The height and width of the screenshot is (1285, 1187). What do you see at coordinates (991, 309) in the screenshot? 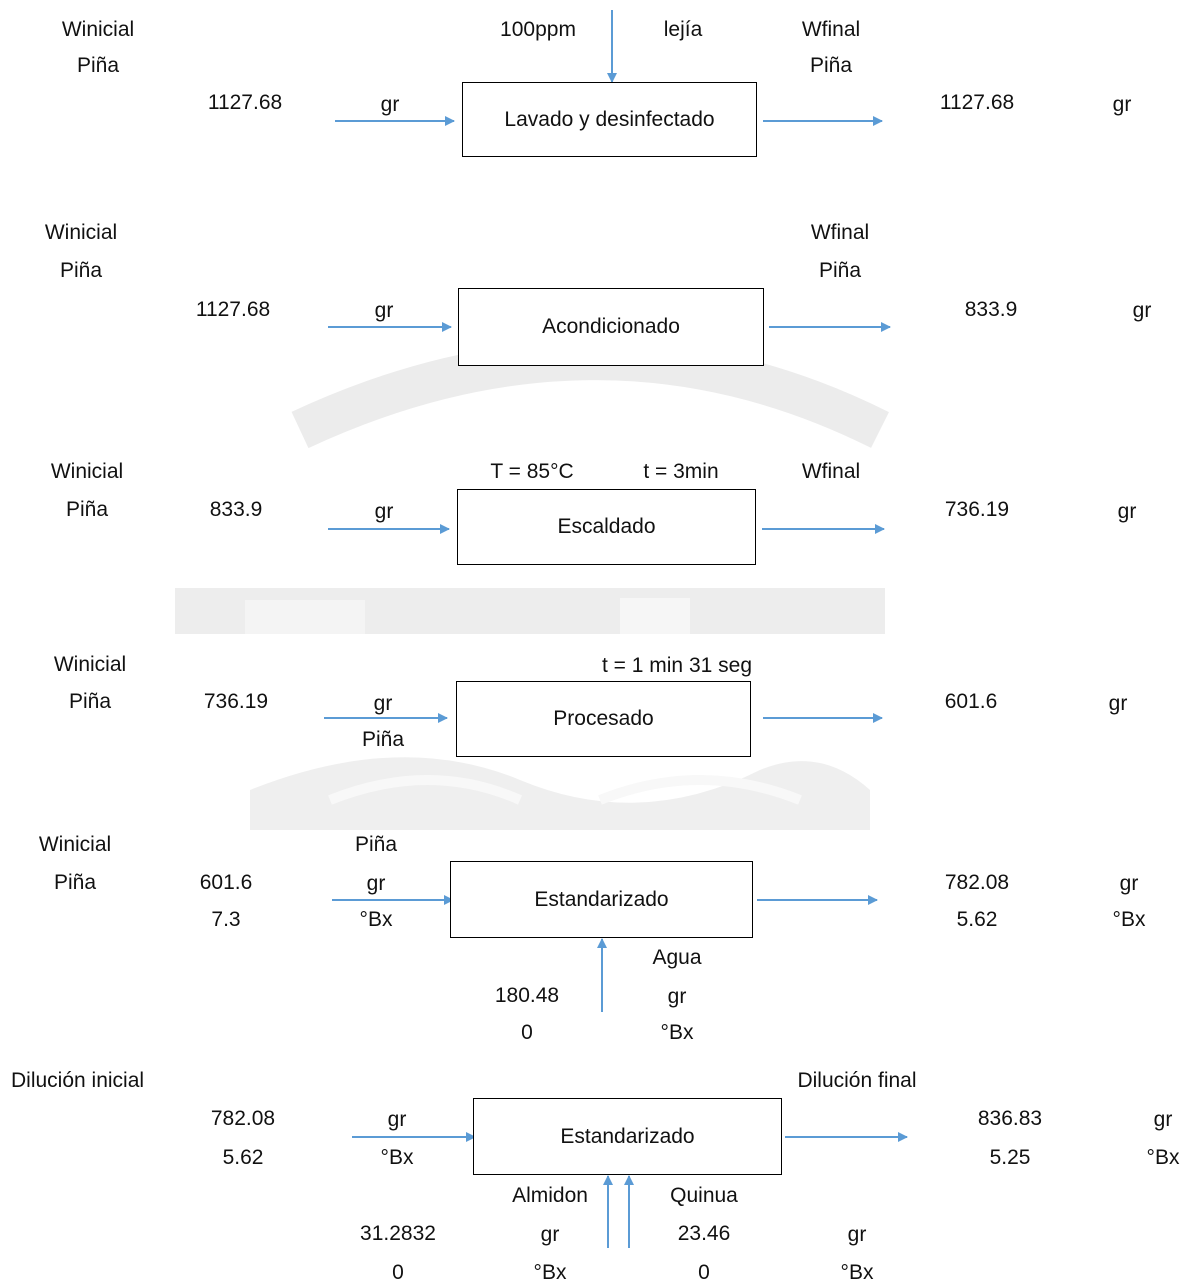
I see `output-value: 833.9` at bounding box center [991, 309].